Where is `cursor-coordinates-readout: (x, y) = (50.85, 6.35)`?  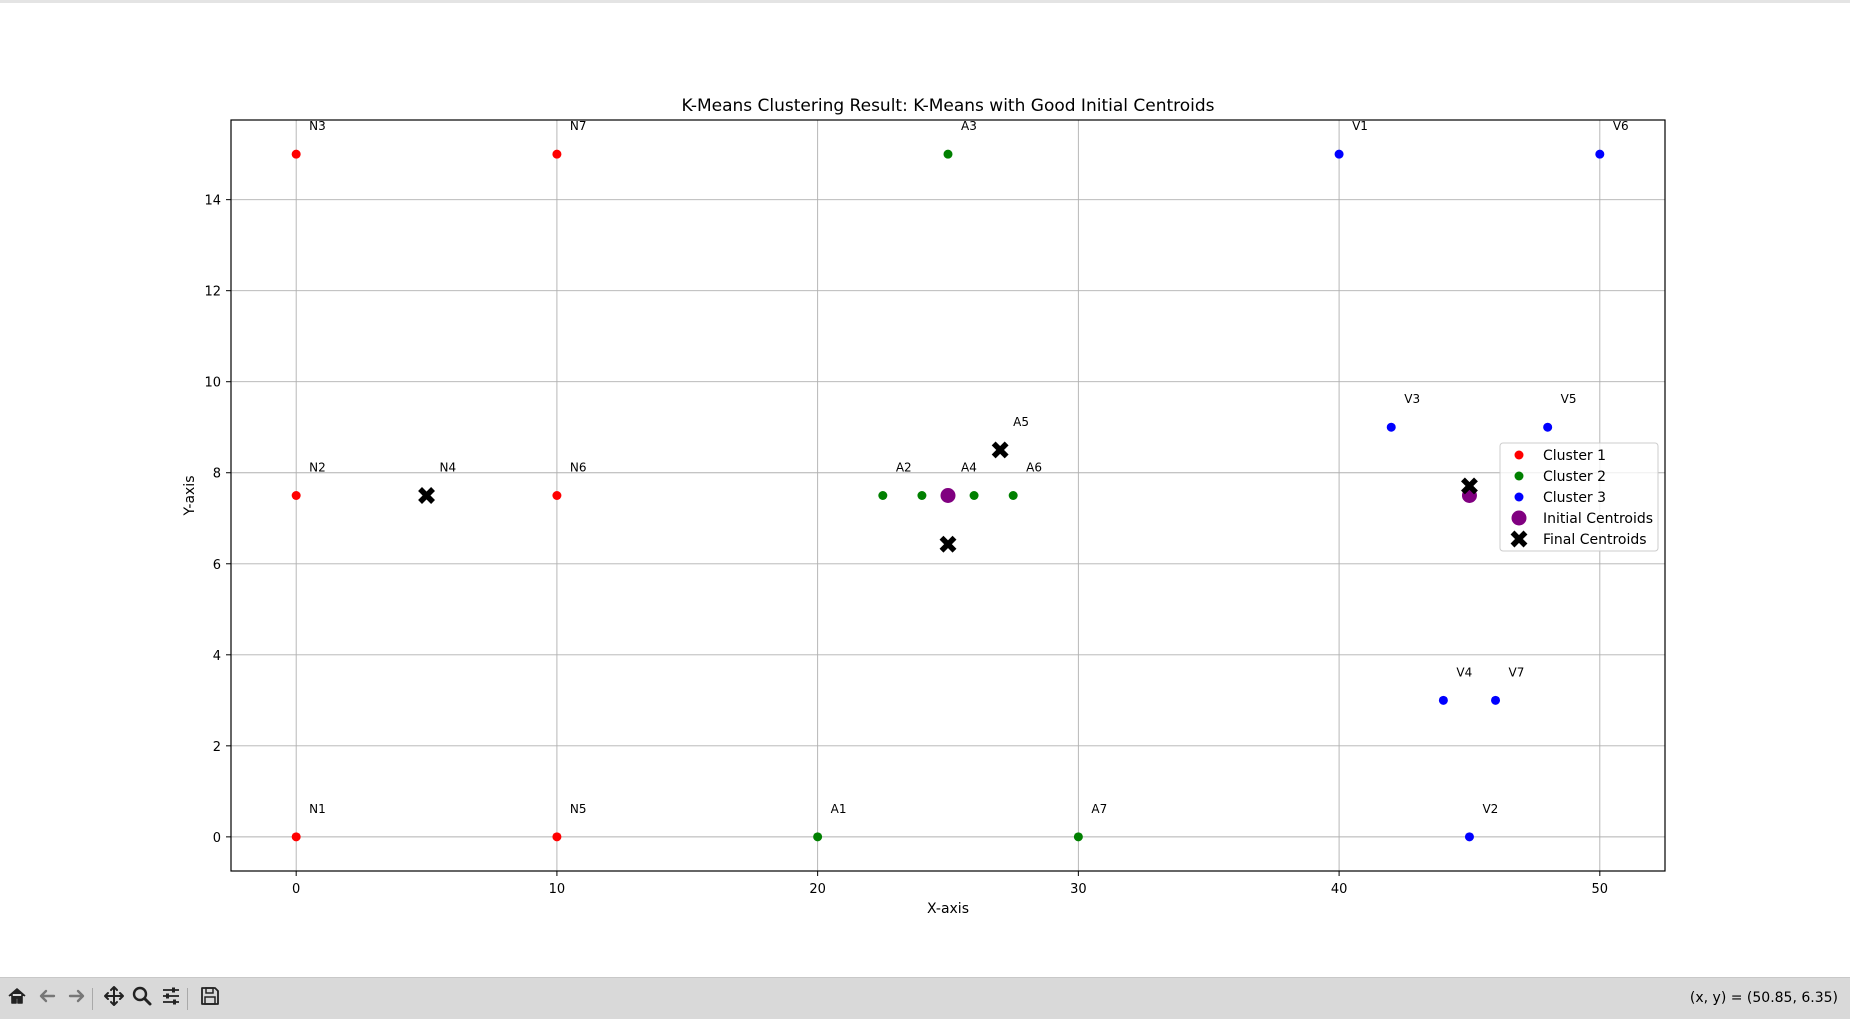 cursor-coordinates-readout: (x, y) = (50.85, 6.35) is located at coordinates (1763, 998).